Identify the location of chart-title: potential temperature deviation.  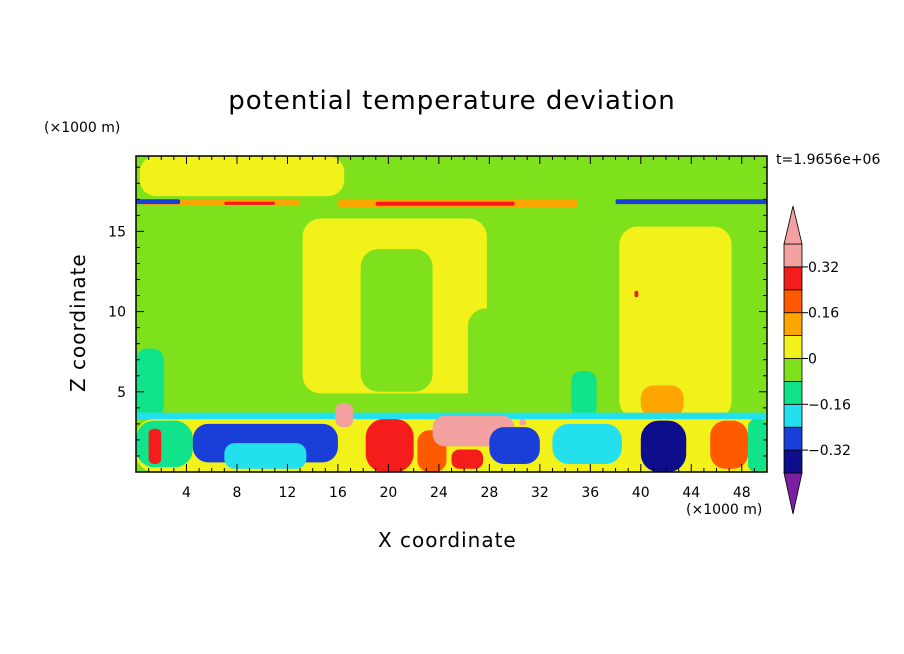
(452, 101).